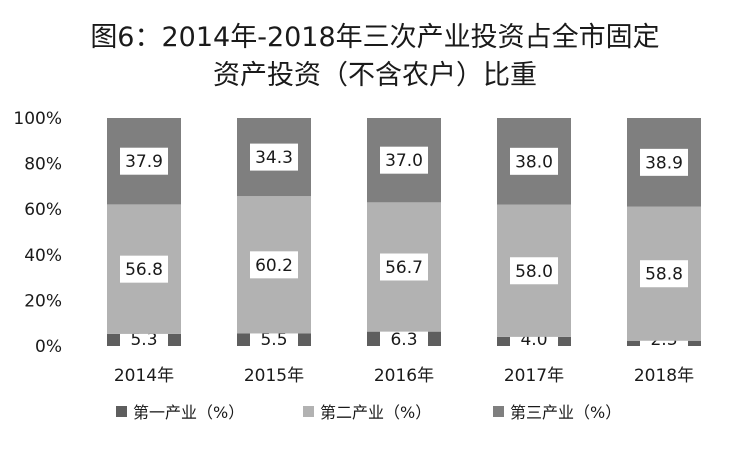 The image size is (751, 451). Describe the element at coordinates (37, 233) in the screenshot. I see `y-axis: 0% 20% 40% 60% 80% 100%` at that location.